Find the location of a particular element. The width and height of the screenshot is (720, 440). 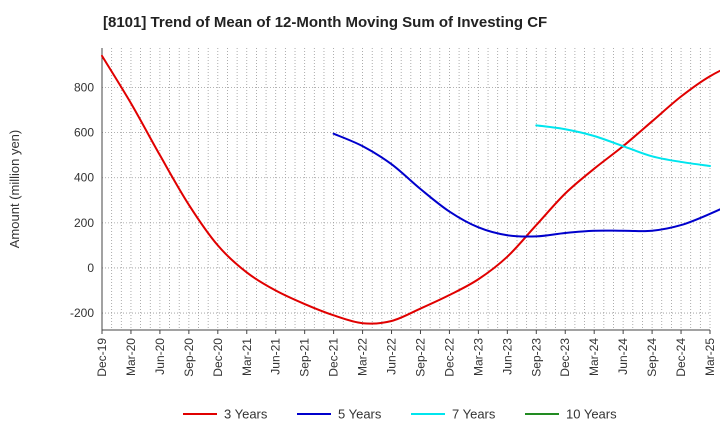

x-tick-label: Jun-22 is located at coordinates (392, 356).